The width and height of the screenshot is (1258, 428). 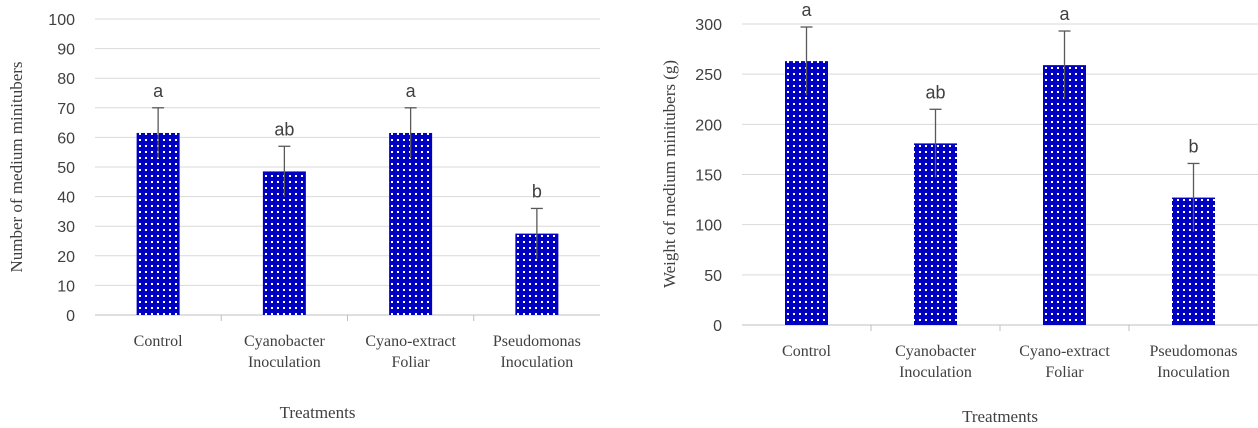 I want to click on y-tick-label: 20, so click(x=66, y=257).